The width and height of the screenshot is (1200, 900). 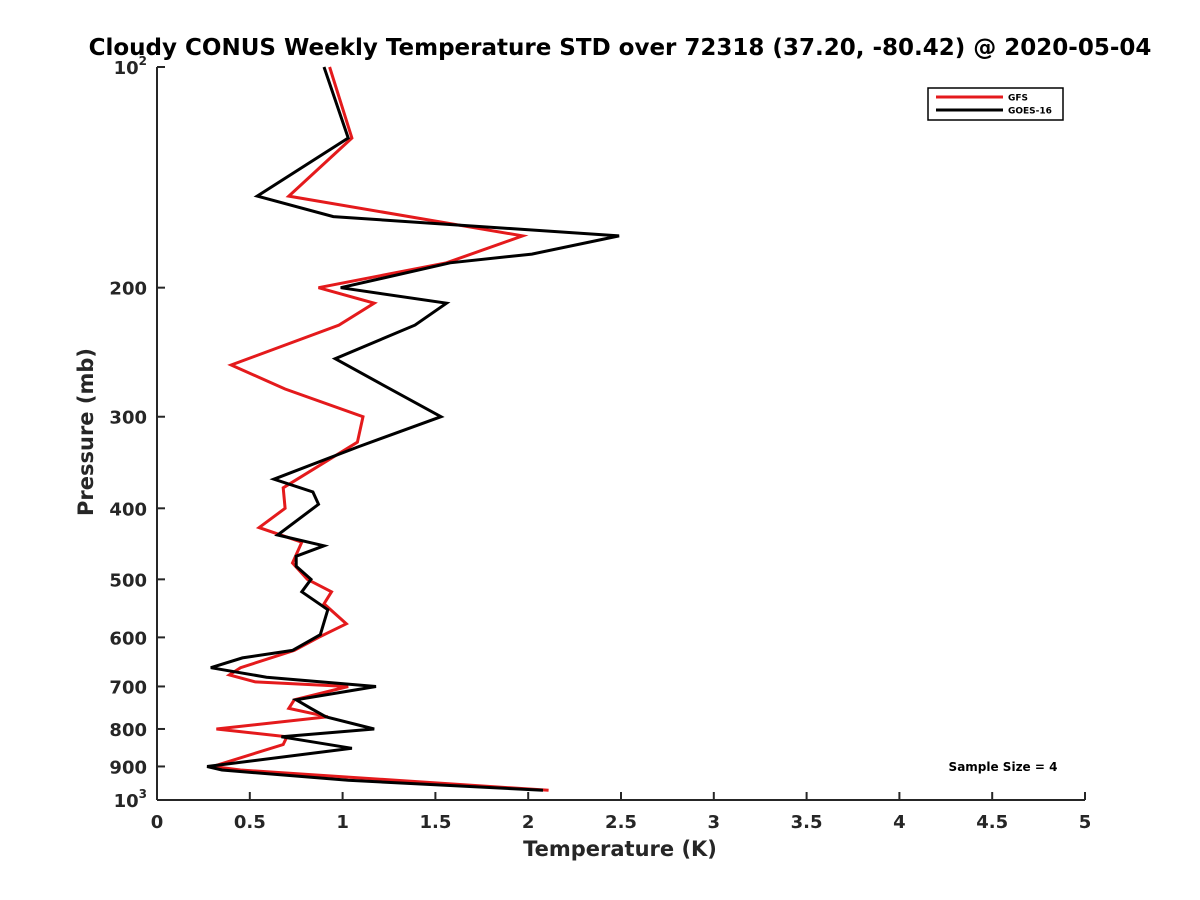 I want to click on y-axis-label: Pressure (mb), so click(x=86, y=432).